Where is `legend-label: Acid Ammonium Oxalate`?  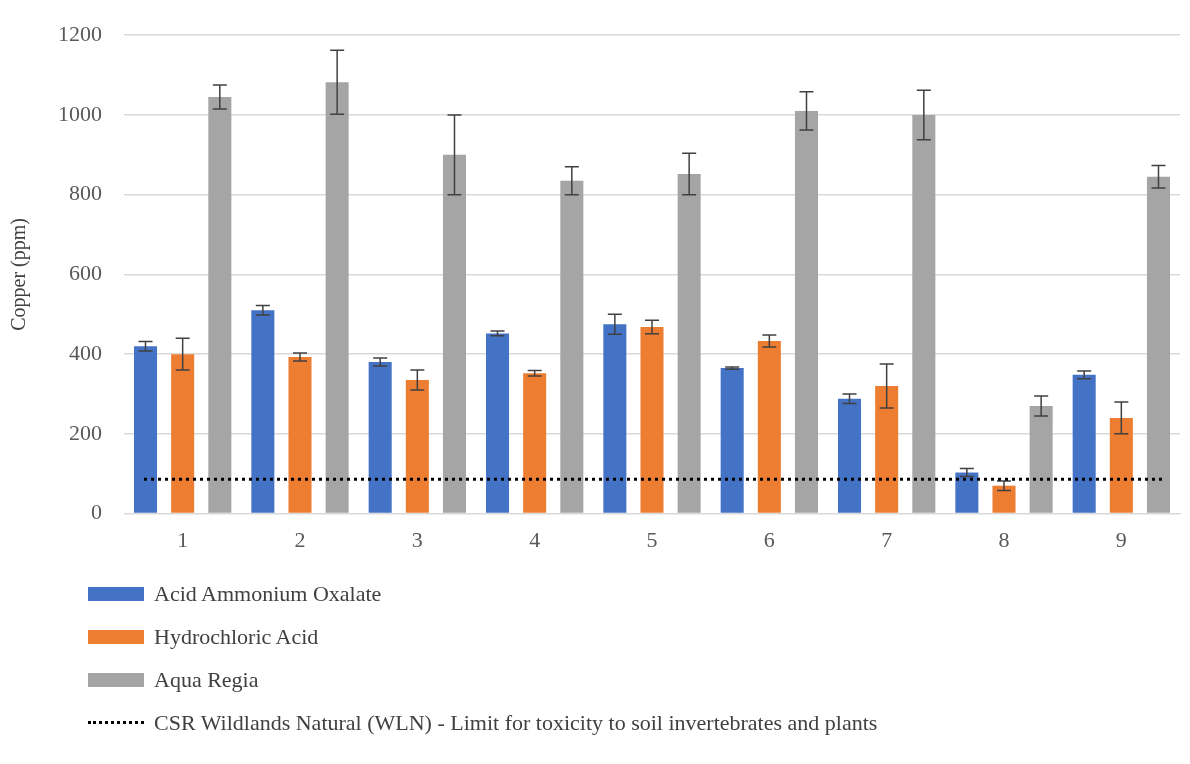 legend-label: Acid Ammonium Oxalate is located at coordinates (268, 593).